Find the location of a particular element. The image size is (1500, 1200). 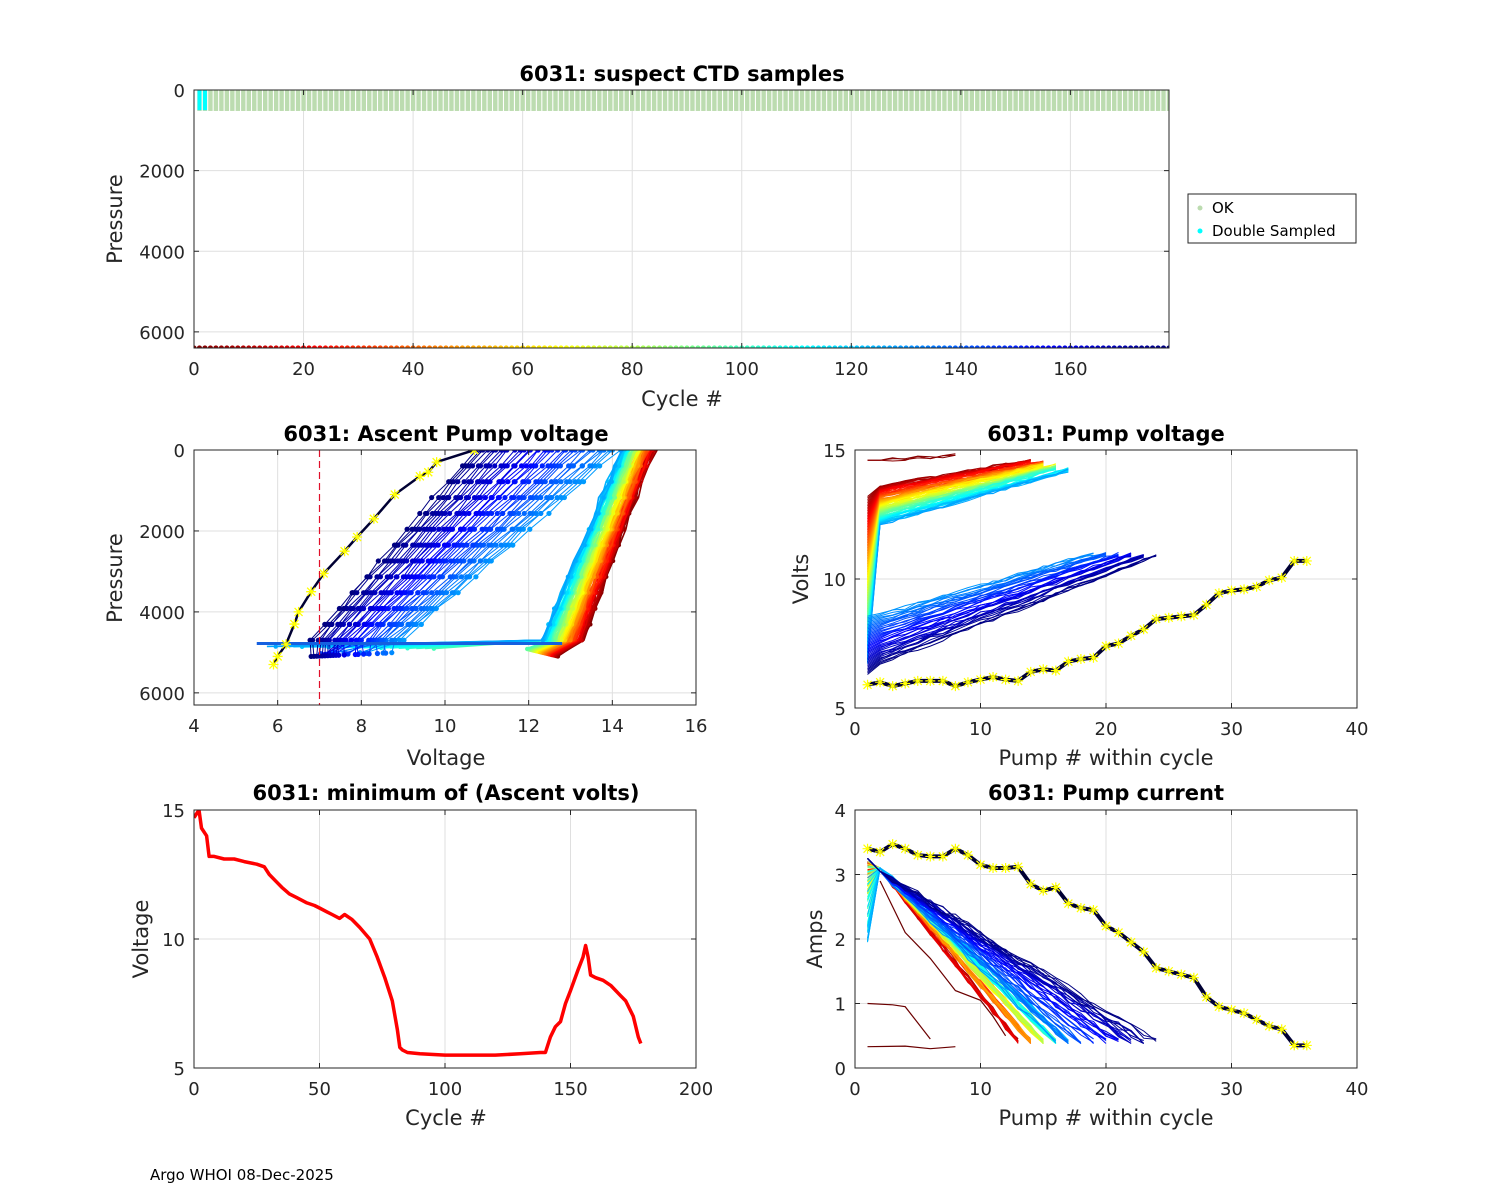

x-tick-label: 30 is located at coordinates (1231, 729).